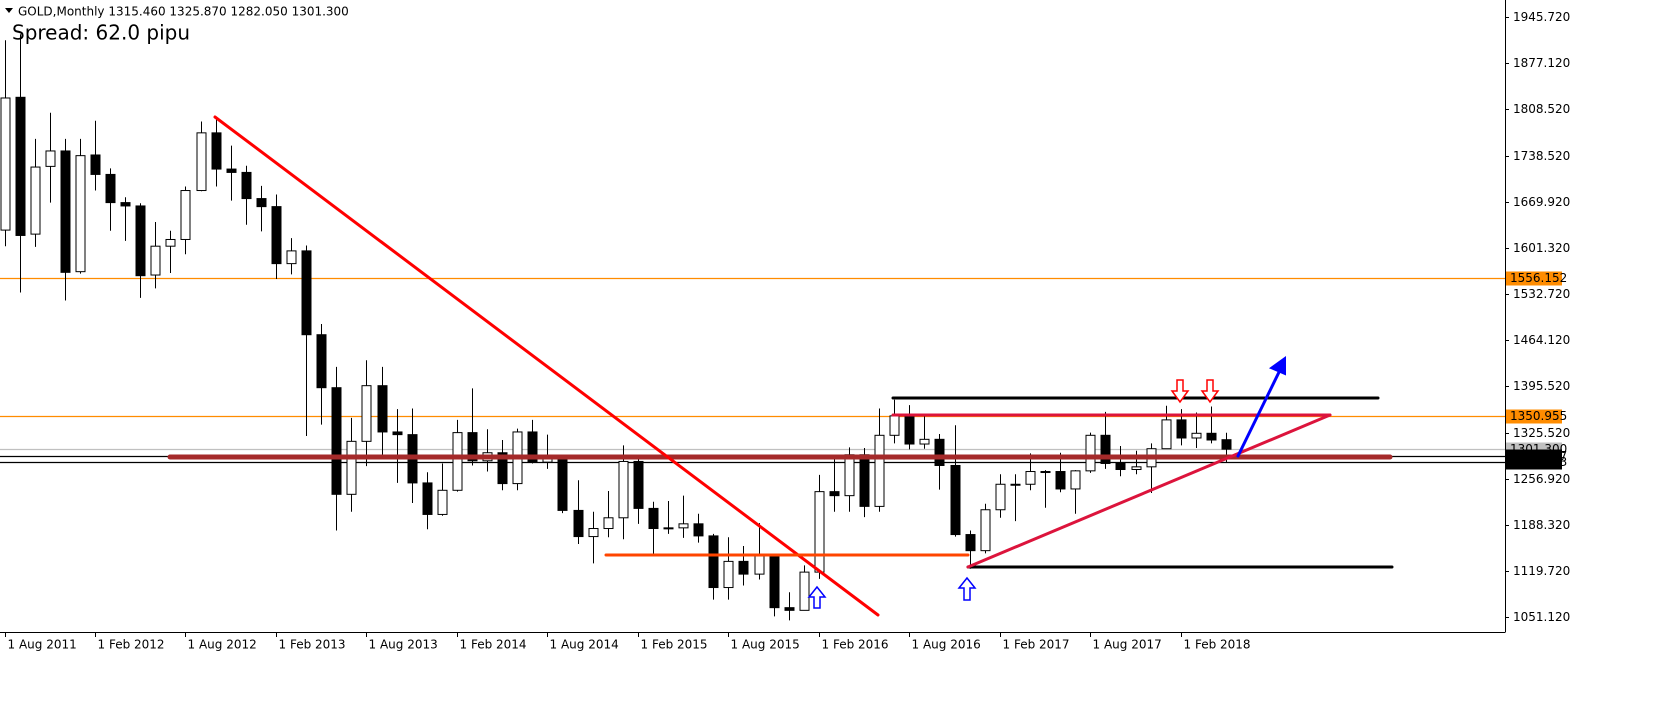 The width and height of the screenshot is (1663, 701). I want to click on x-tick-label: 1 Aug 2014, so click(584, 645).